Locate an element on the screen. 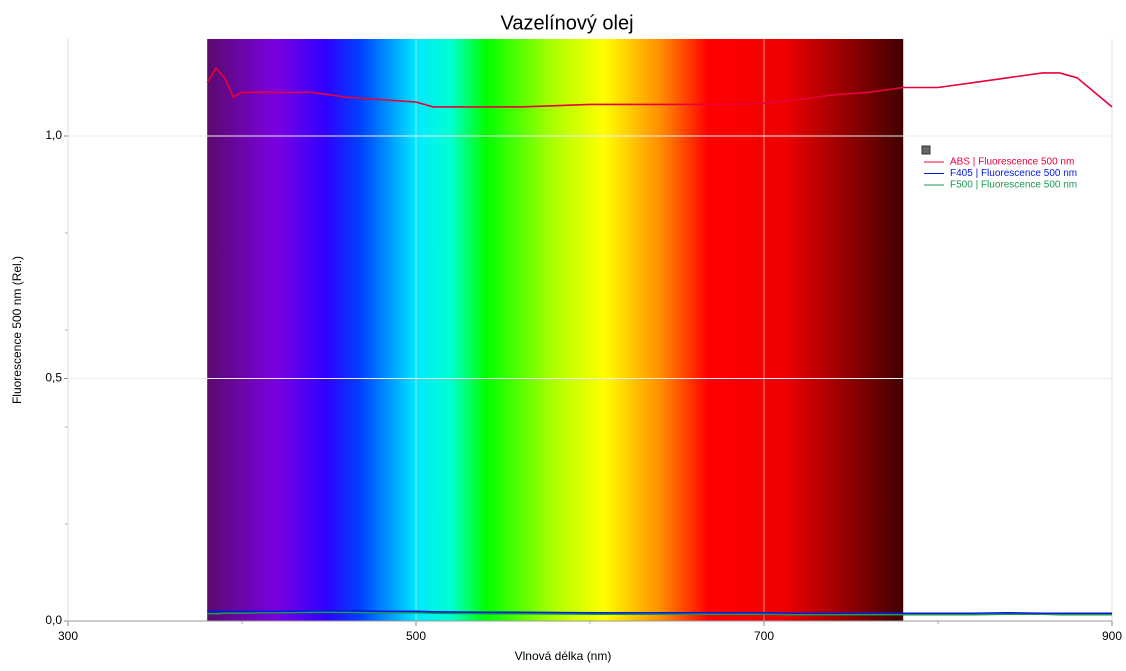  y-tick-label: 1,0 is located at coordinates (53, 135).